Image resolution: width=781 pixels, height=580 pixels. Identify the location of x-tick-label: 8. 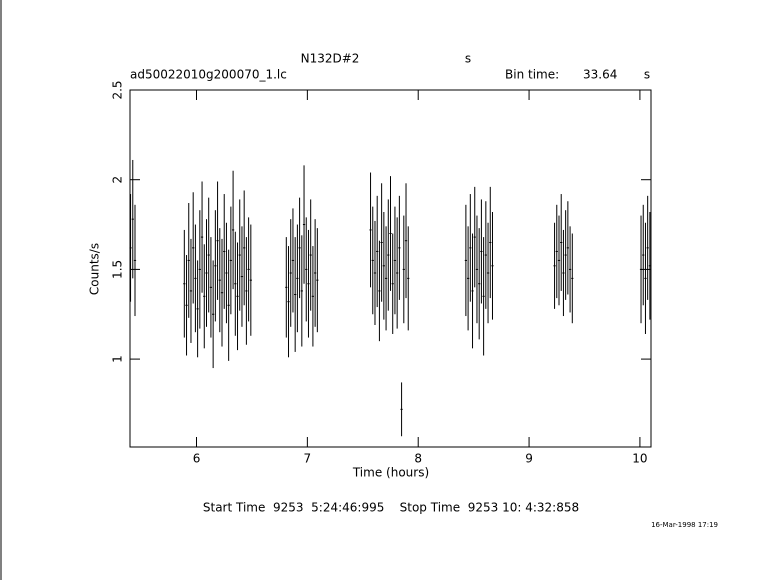
(418, 459).